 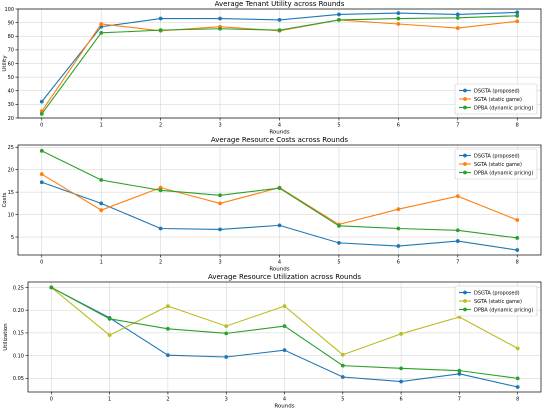 I want to click on y-axis-label: Utilization, so click(x=6, y=337).